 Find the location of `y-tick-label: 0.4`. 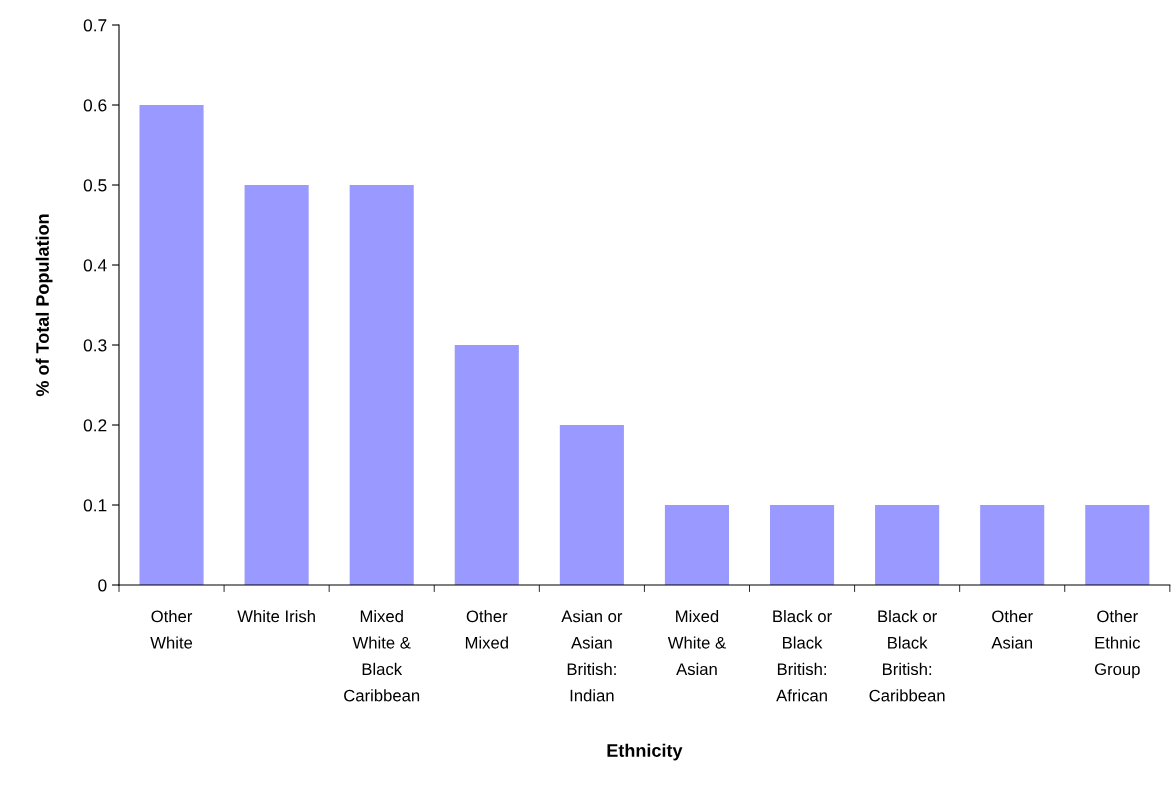

y-tick-label: 0.4 is located at coordinates (95, 265).